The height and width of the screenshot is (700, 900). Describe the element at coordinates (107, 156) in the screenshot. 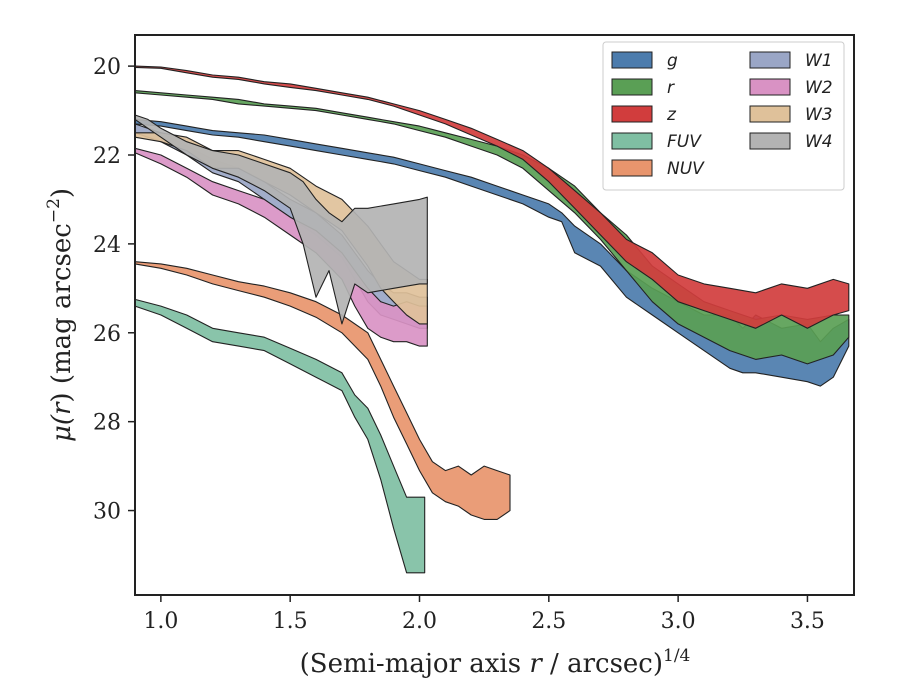

I see `y-tick-label: 22` at that location.